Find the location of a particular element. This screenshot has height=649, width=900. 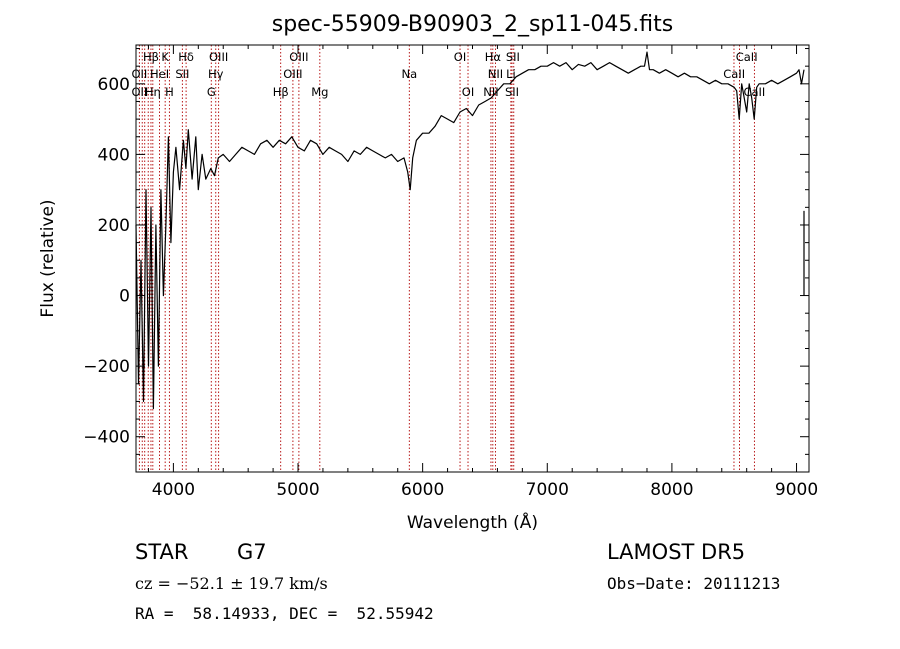

x-tick-label: 8000 is located at coordinates (671, 490).